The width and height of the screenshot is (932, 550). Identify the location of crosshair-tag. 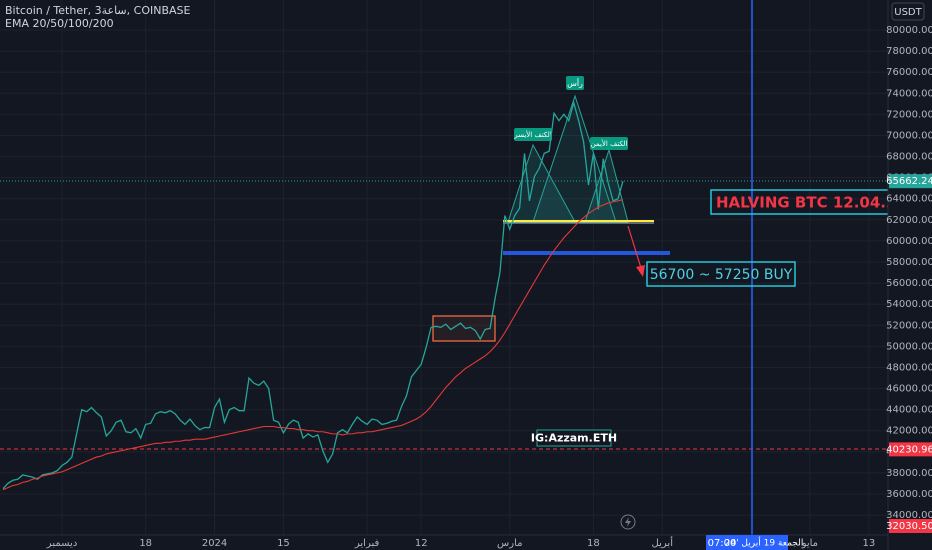
(747, 542).